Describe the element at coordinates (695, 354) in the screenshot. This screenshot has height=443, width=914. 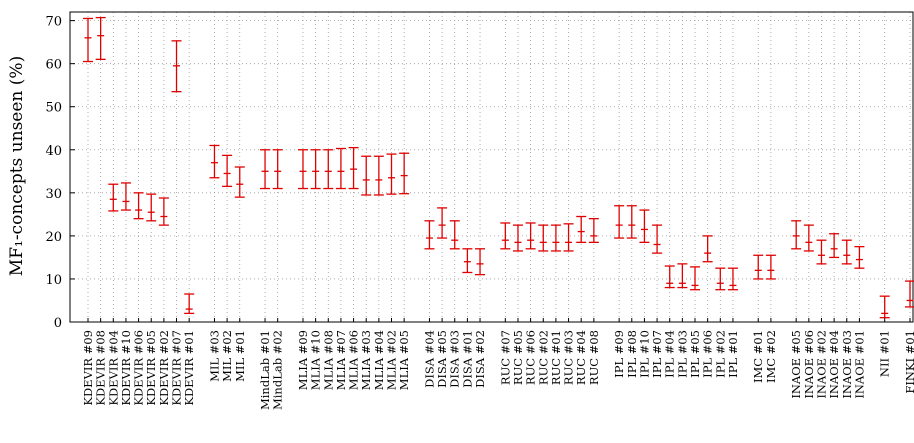
I see `x-tick-label: IPL #05` at that location.